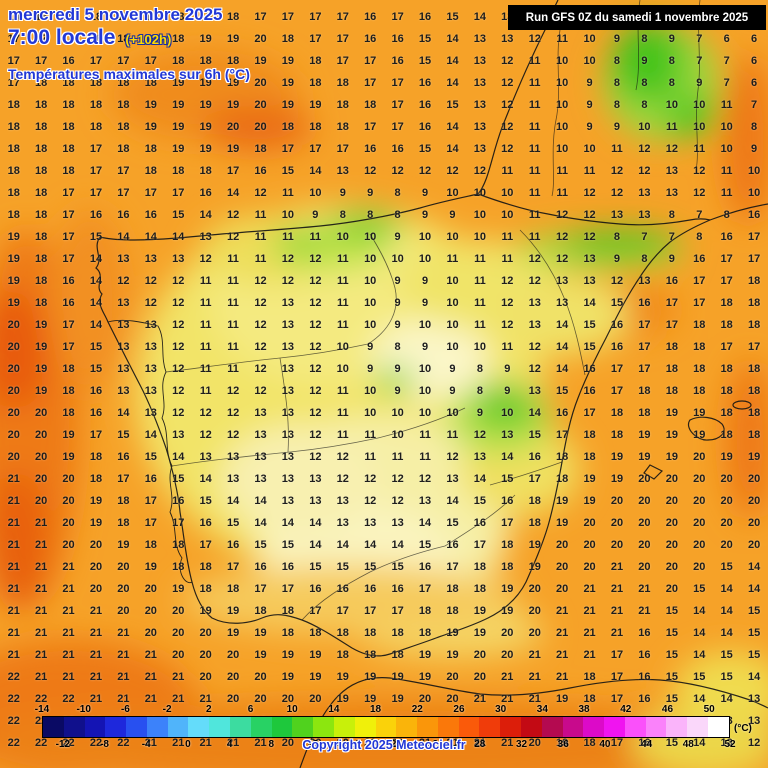 This screenshot has width=768, height=768. What do you see at coordinates (501, 709) in the screenshot?
I see `colorbar-tick-label: 30` at bounding box center [501, 709].